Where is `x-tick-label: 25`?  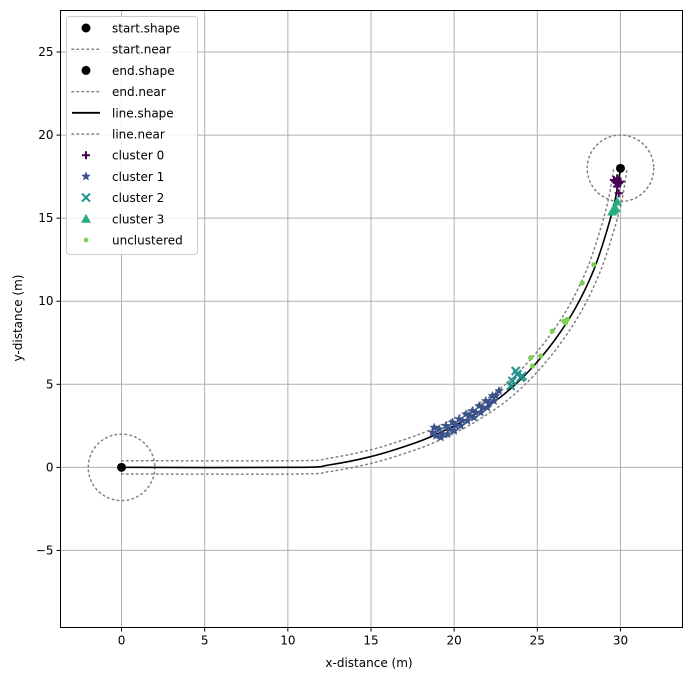 x-tick-label: 25 is located at coordinates (537, 641).